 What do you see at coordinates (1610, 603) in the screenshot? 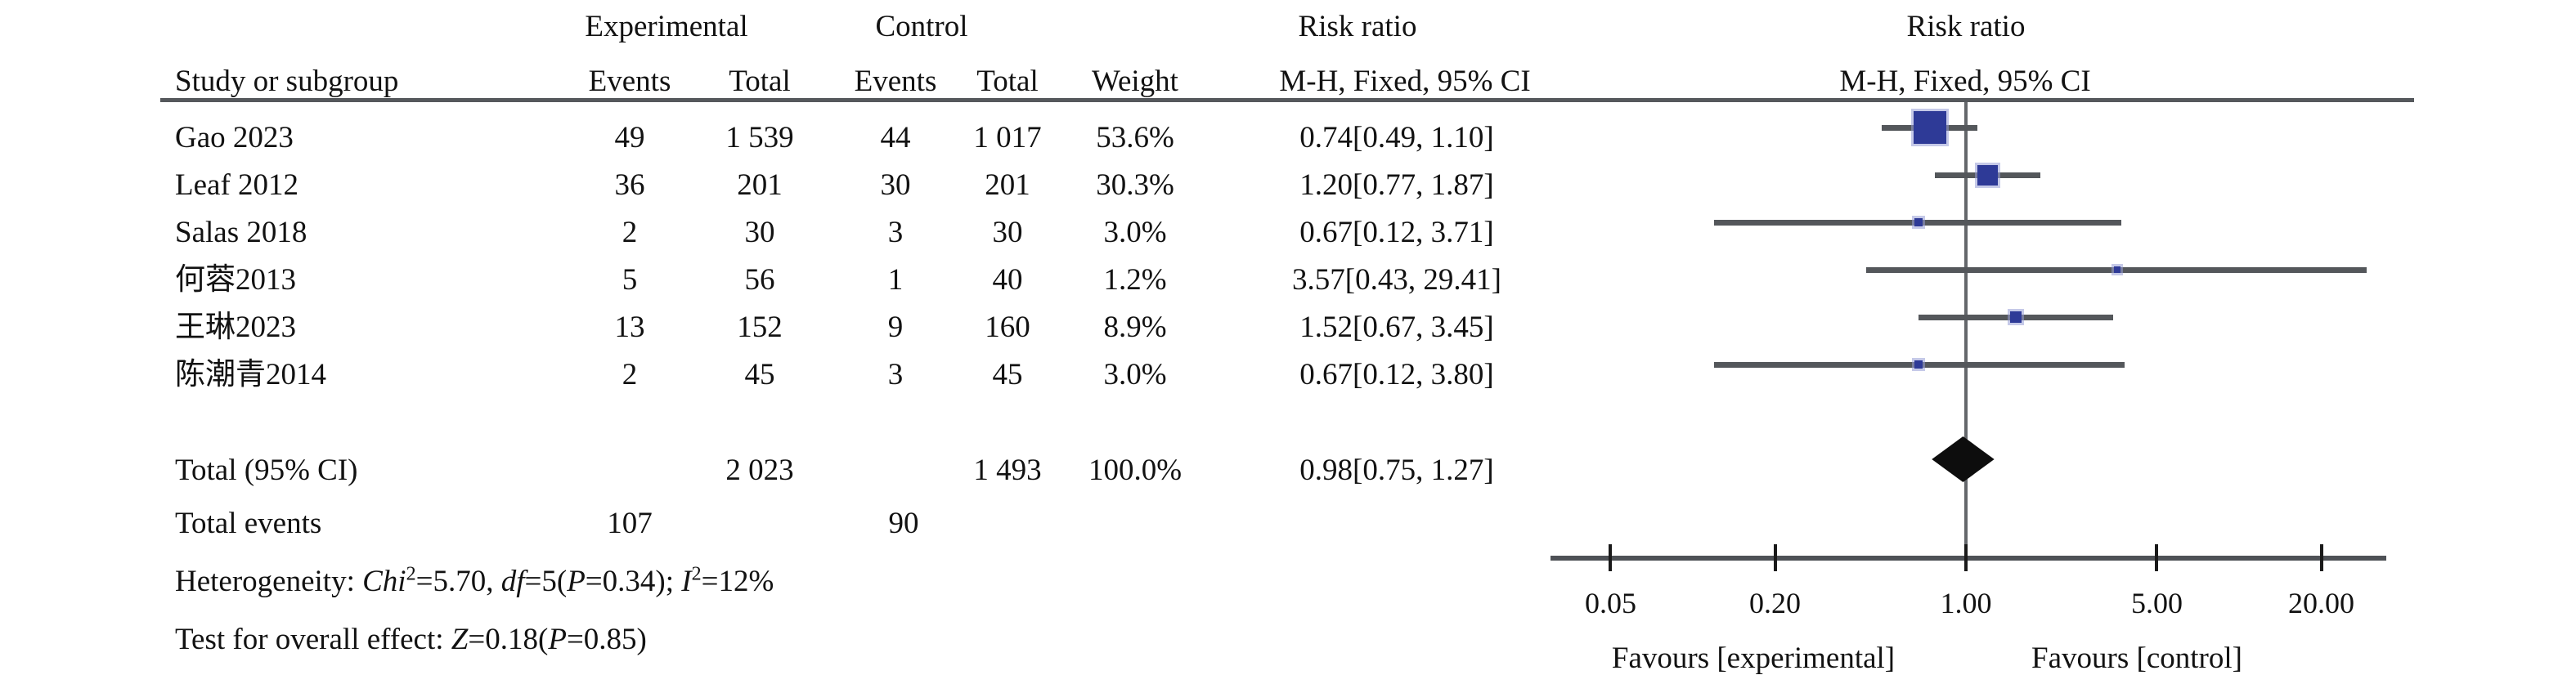
I see `axis-tick-label: 0.05` at bounding box center [1610, 603].